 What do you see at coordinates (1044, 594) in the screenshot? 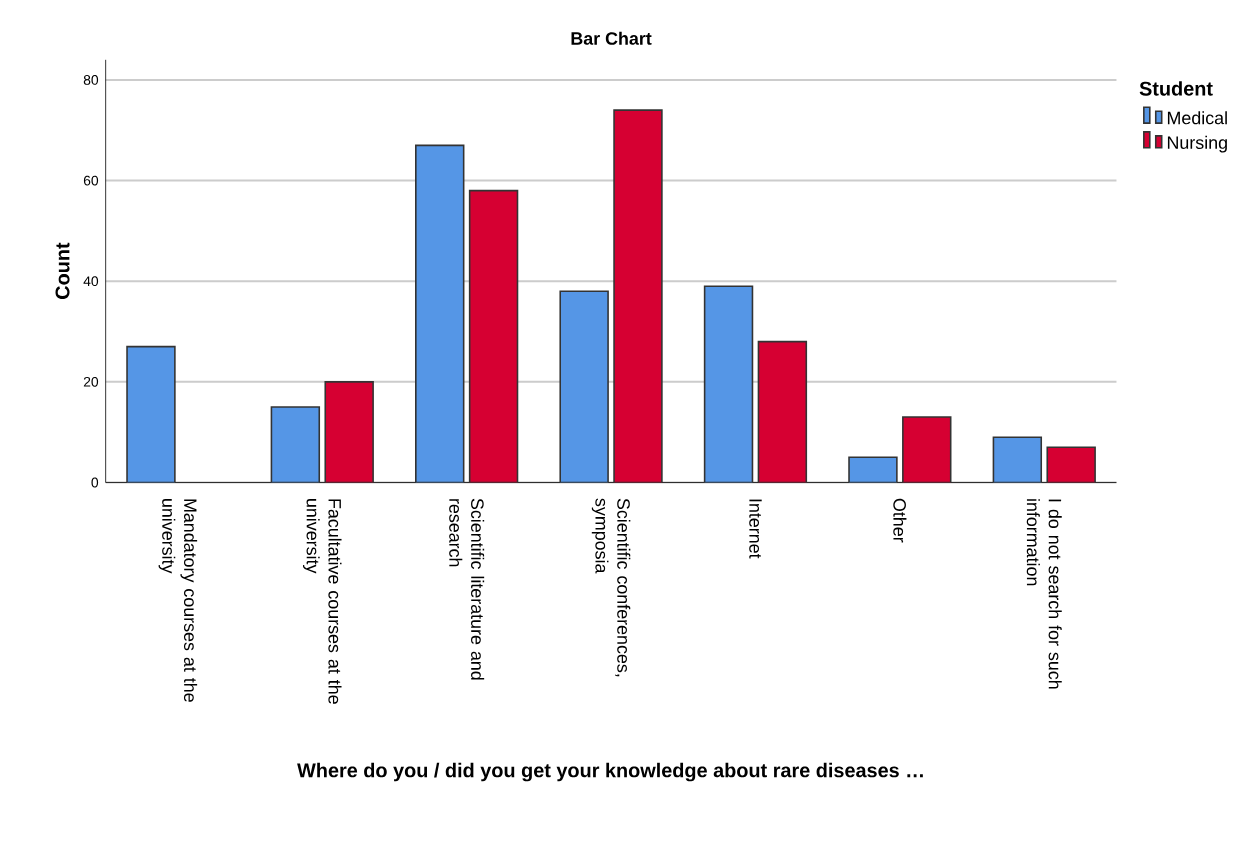
I see `x-tick-label: I do not search for such information` at bounding box center [1044, 594].